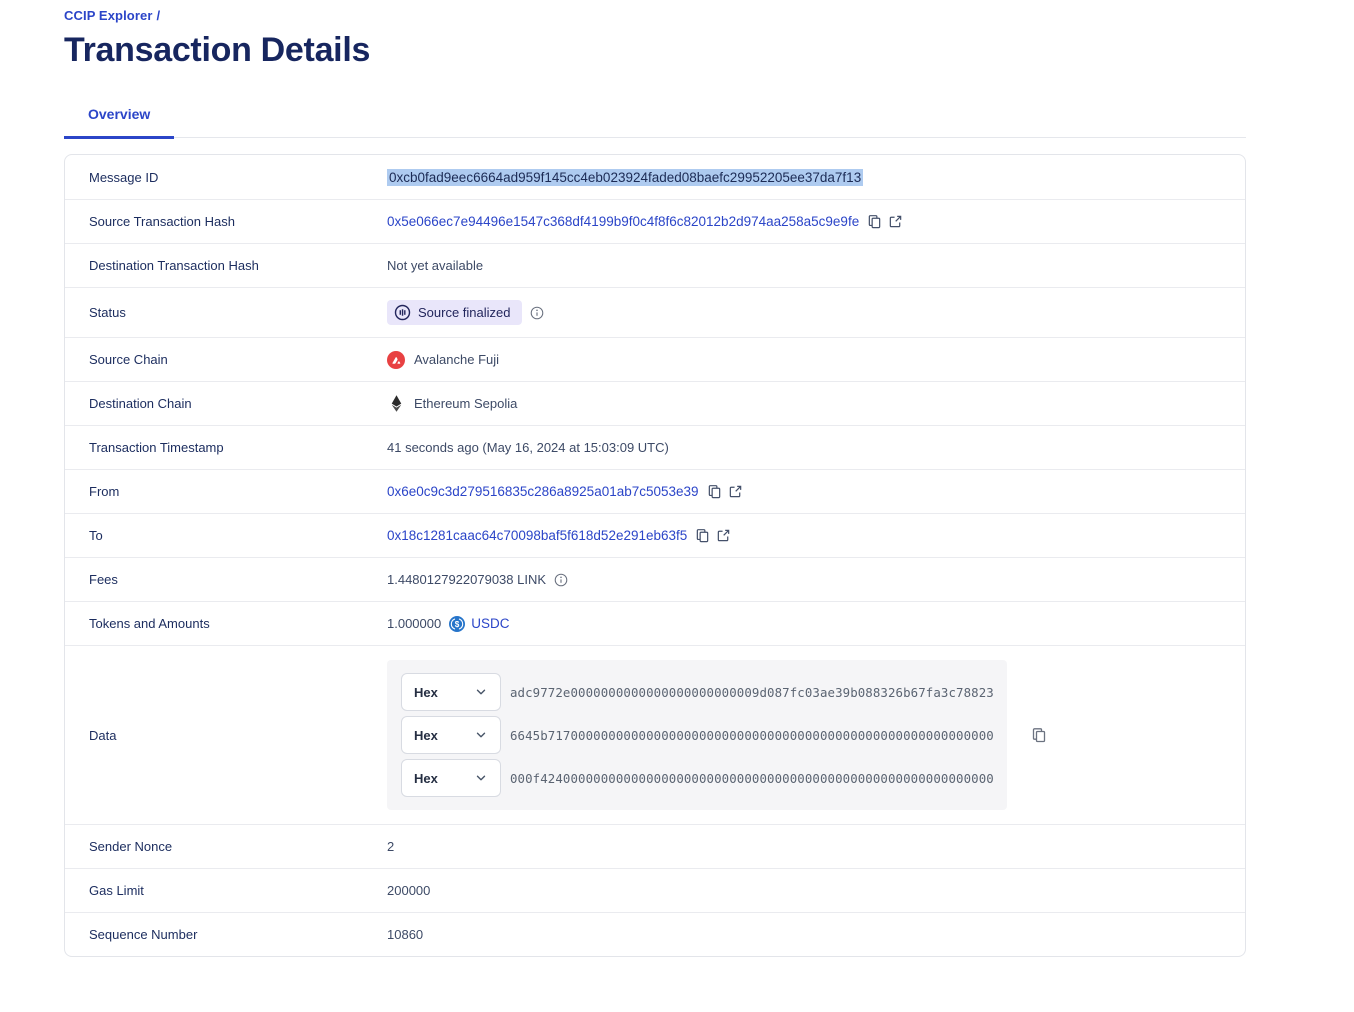  I want to click on message-id-label: Message ID, so click(124, 177).